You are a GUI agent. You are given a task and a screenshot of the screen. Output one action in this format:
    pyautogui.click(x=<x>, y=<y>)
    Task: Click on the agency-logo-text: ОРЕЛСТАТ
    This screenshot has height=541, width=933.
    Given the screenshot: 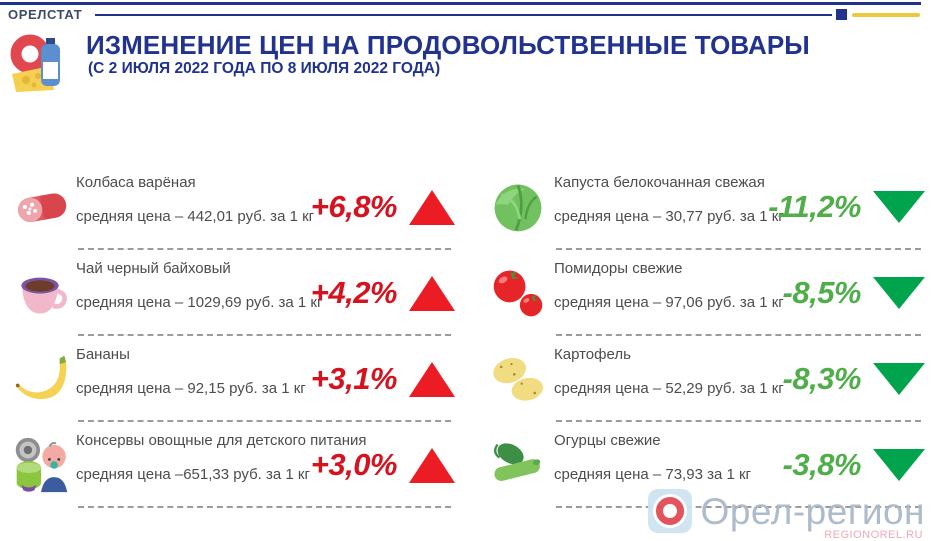 What is the action you would take?
    pyautogui.click(x=45, y=14)
    